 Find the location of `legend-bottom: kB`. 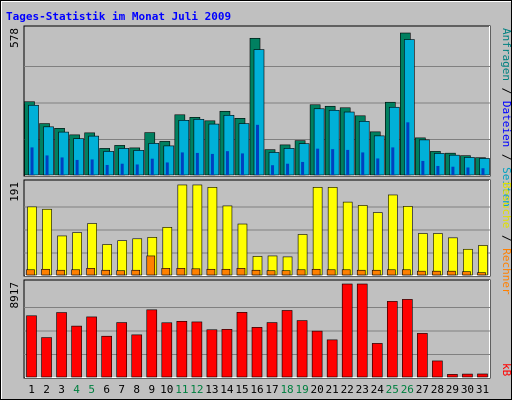

legend-bottom: kB is located at coordinates (506, 370).